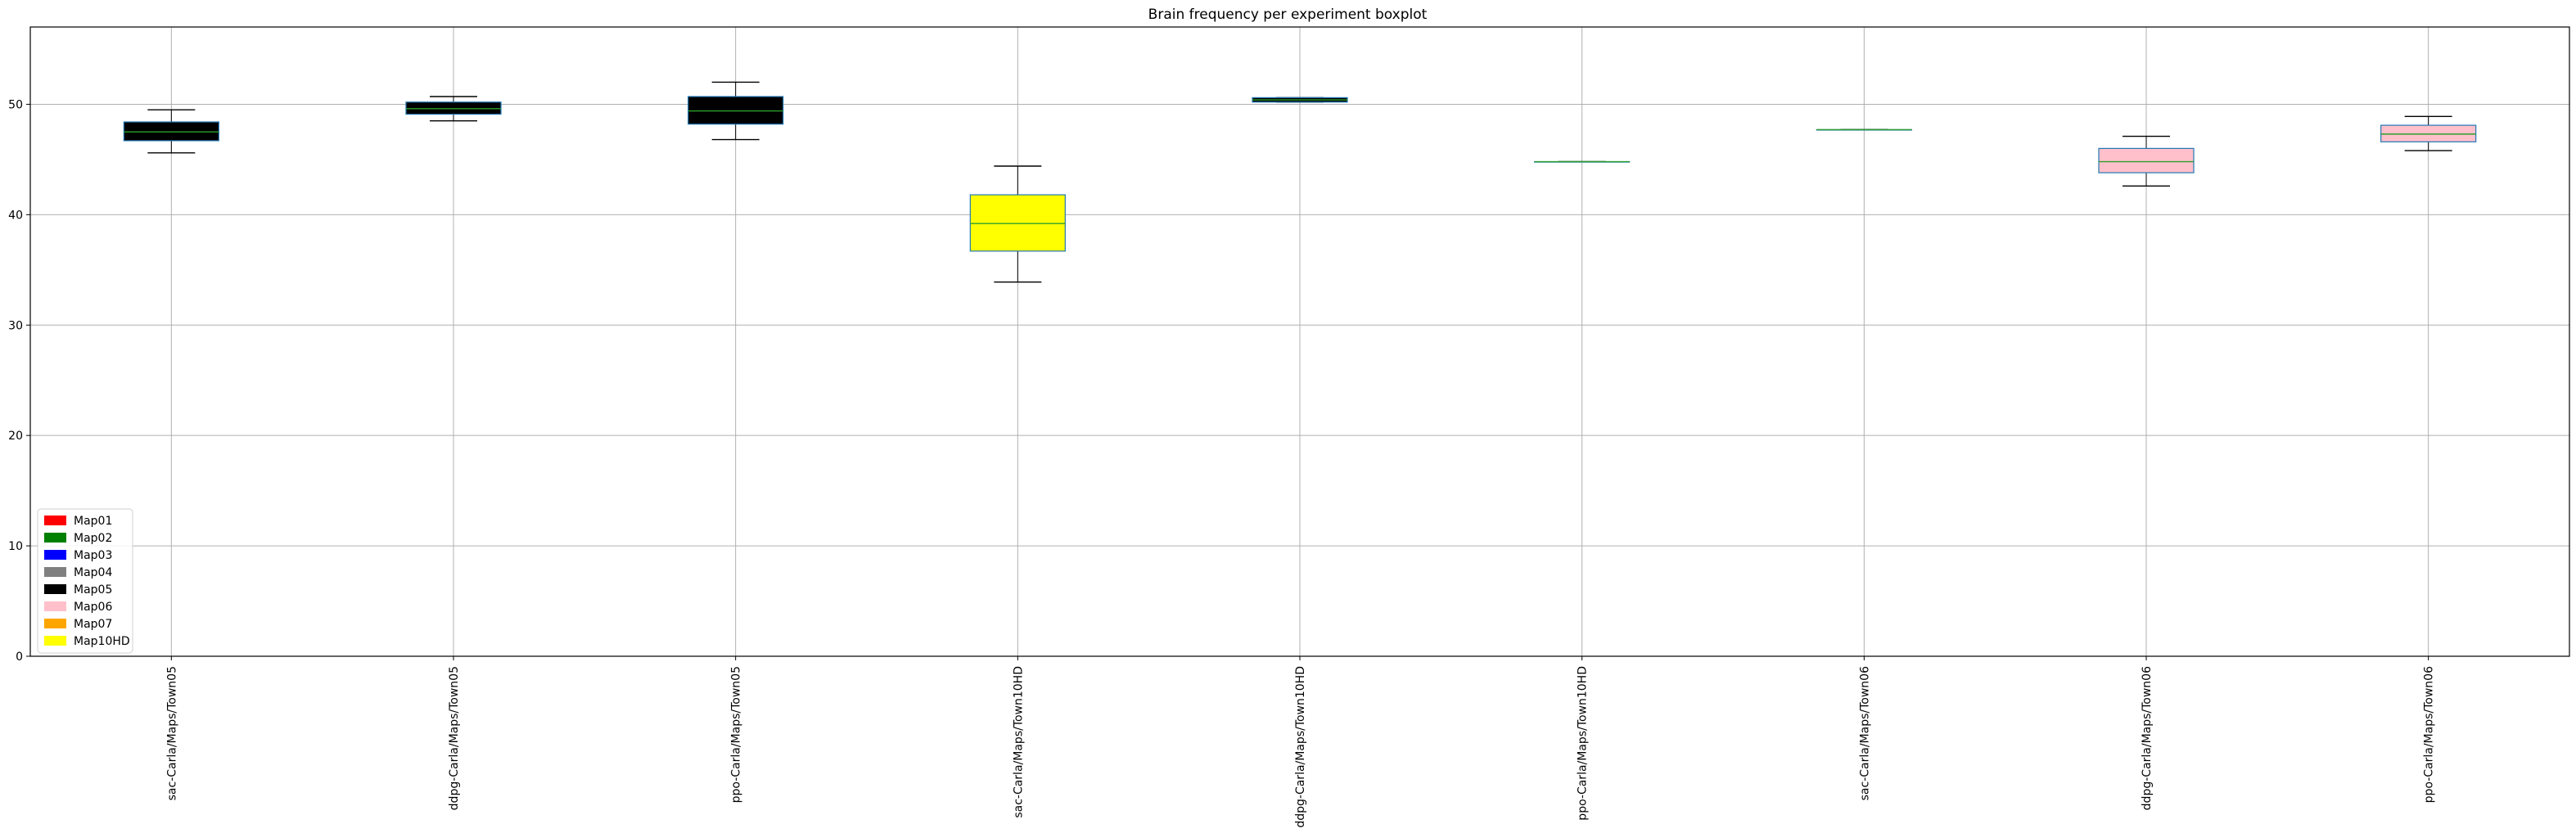 The image size is (2576, 833). I want to click on x-tick-label: sac-Carla/Maps/Town05, so click(171, 733).